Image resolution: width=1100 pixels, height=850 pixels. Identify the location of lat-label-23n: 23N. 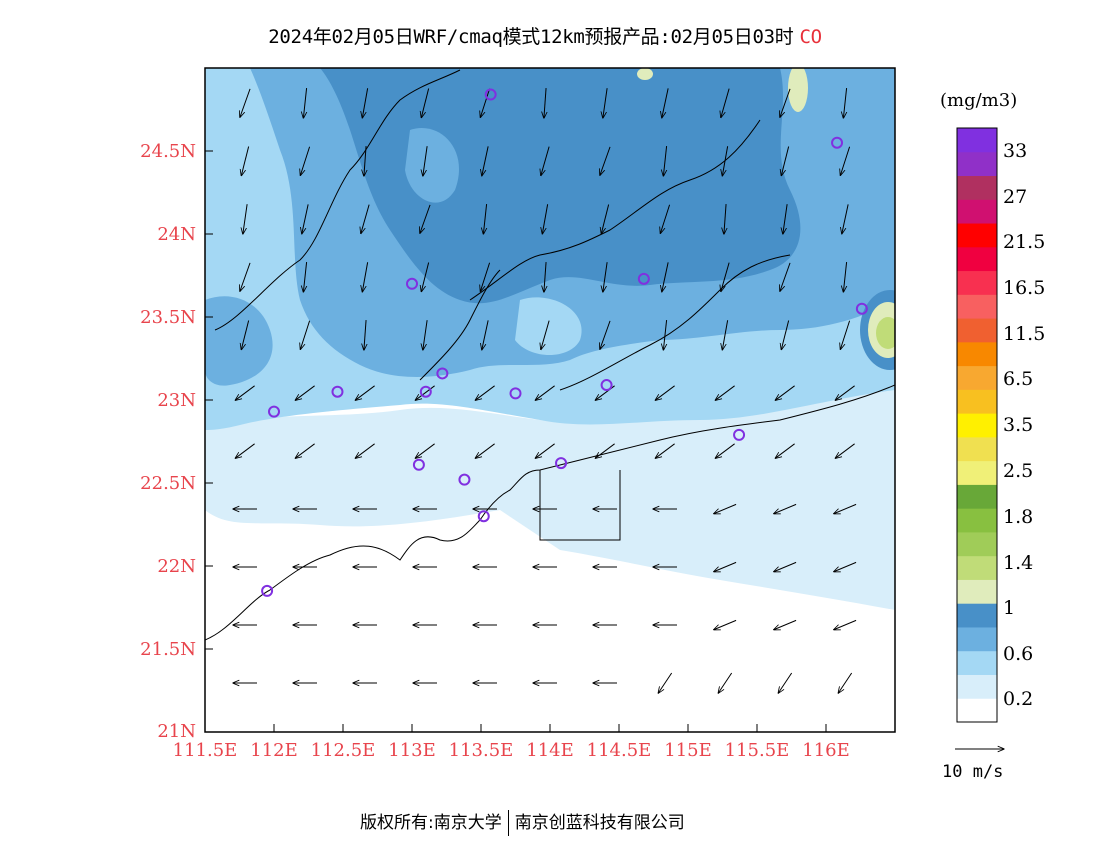
(176, 400).